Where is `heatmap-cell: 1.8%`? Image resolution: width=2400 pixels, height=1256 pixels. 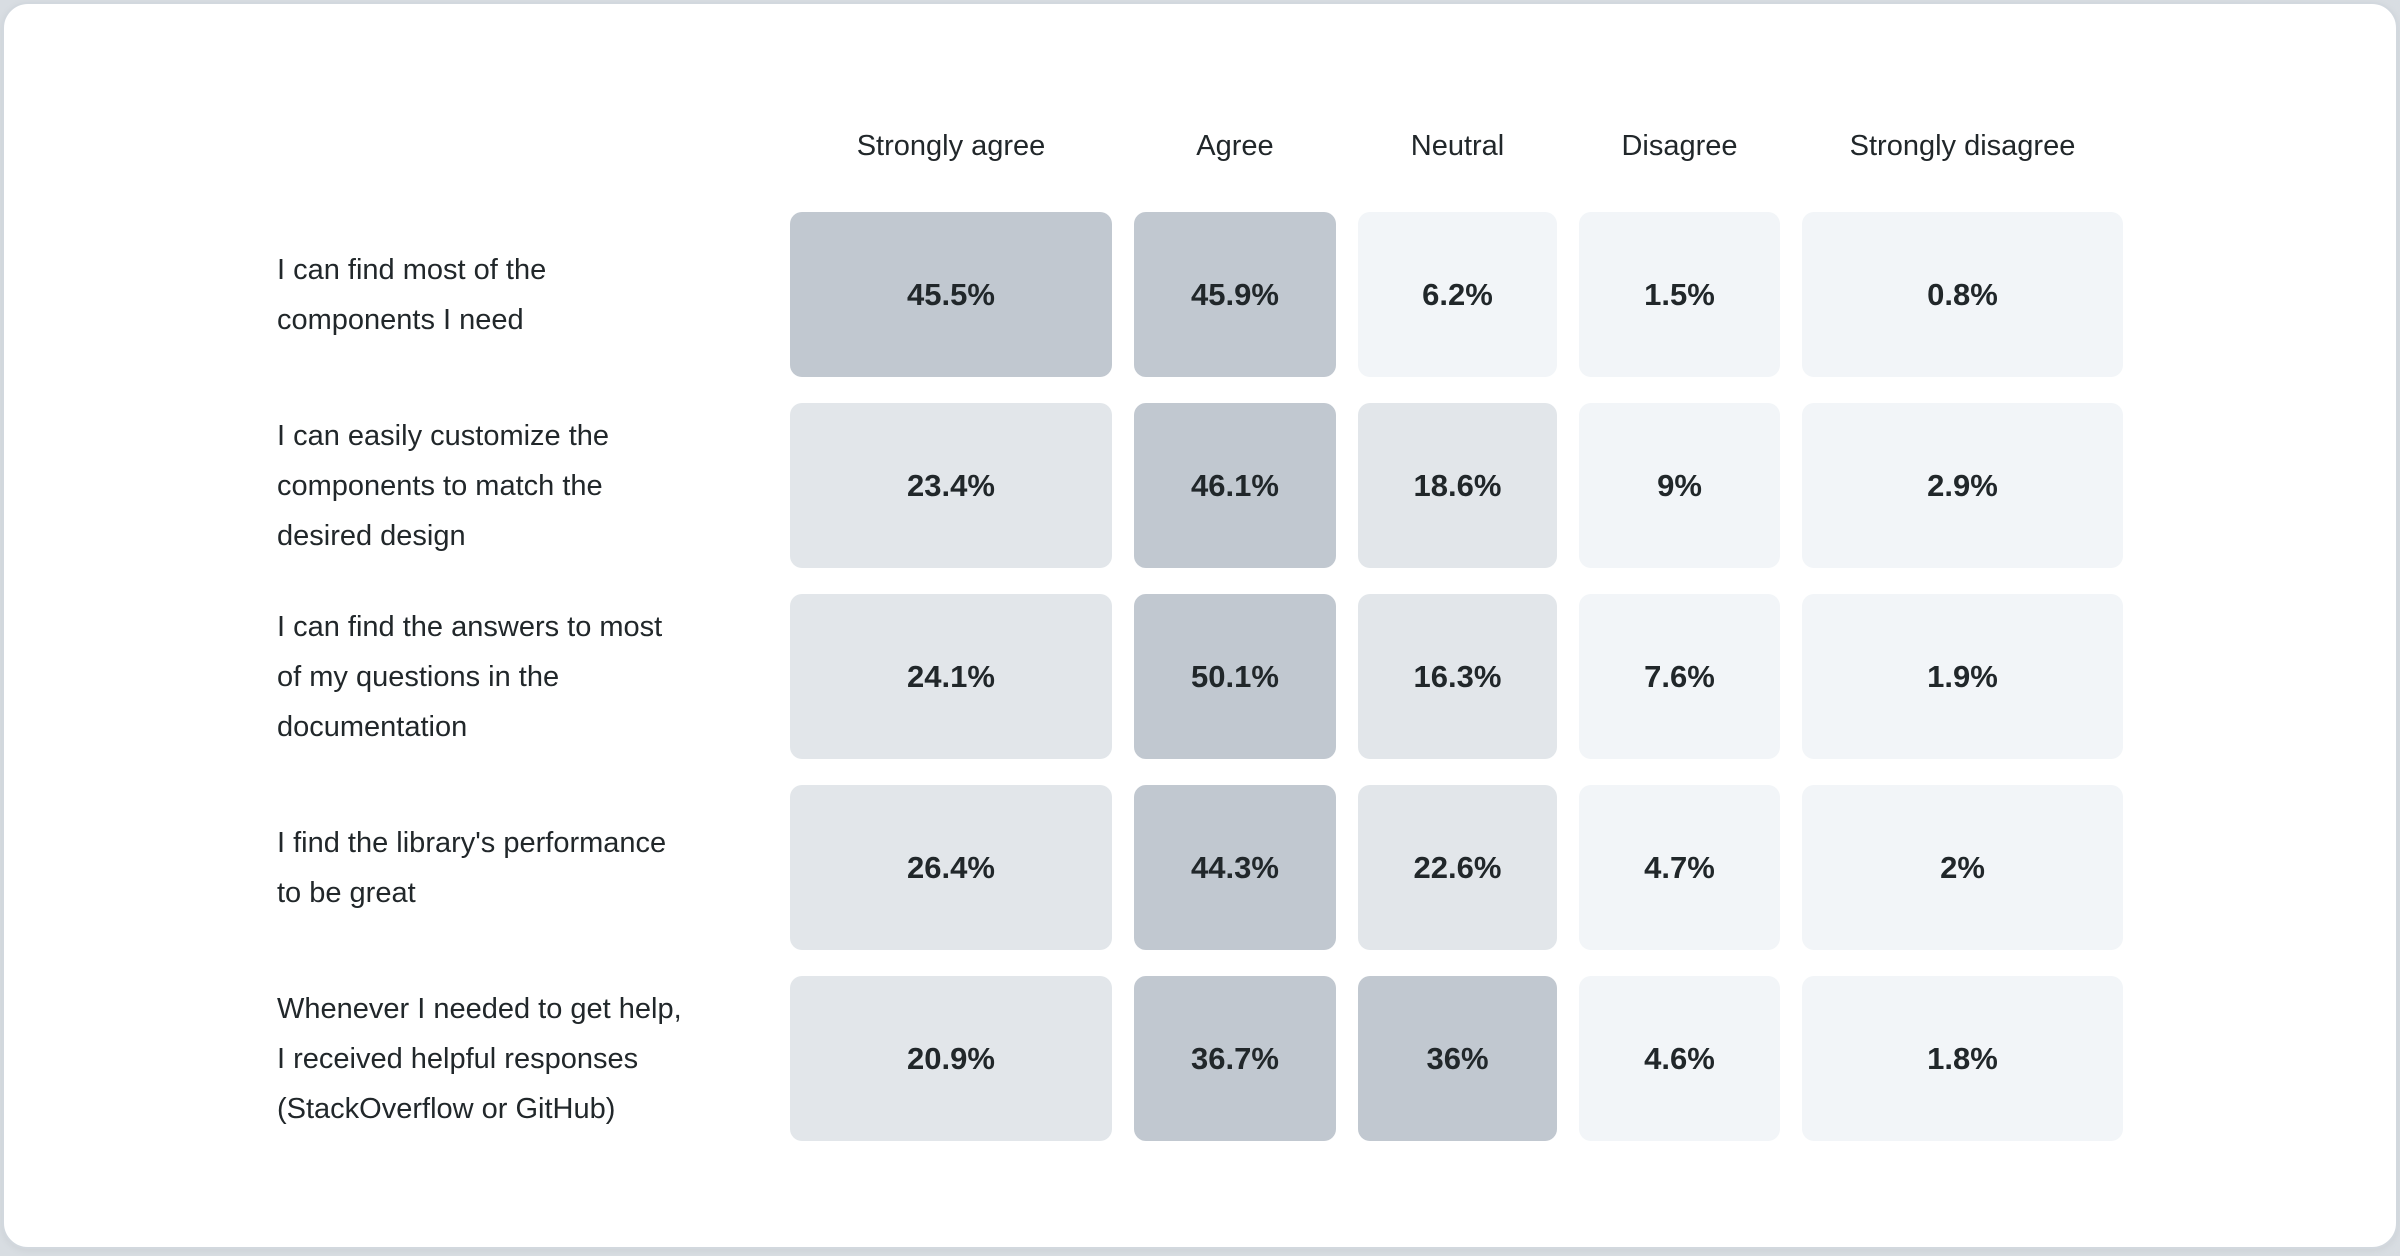 heatmap-cell: 1.8% is located at coordinates (1962, 1058).